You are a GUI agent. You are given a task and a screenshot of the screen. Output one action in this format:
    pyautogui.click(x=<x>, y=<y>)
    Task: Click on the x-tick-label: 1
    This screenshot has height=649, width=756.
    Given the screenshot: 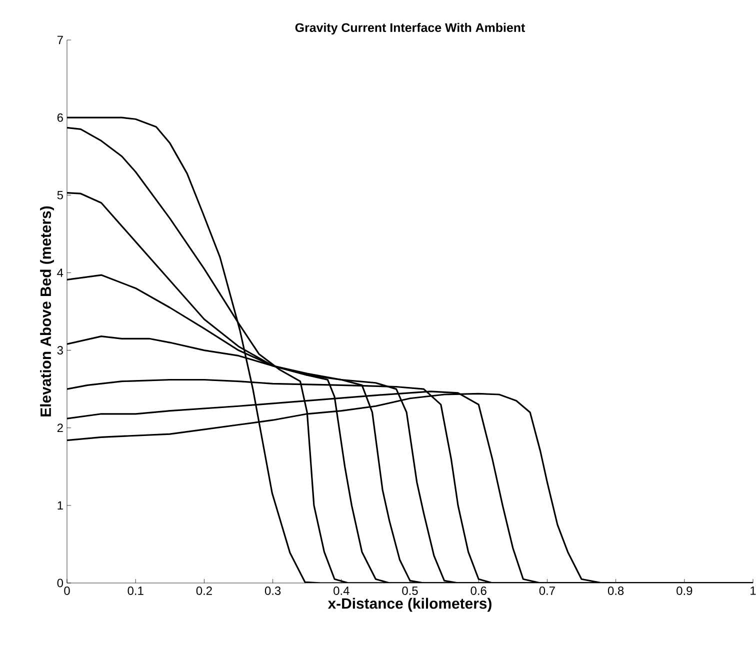 What is the action you would take?
    pyautogui.click(x=753, y=590)
    